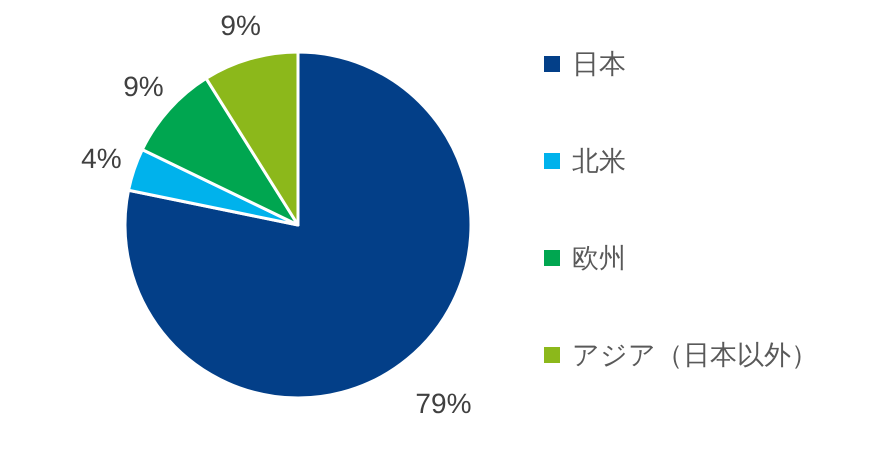 This screenshot has height=450, width=871. What do you see at coordinates (599, 258) in the screenshot?
I see `legend-label: 欧州` at bounding box center [599, 258].